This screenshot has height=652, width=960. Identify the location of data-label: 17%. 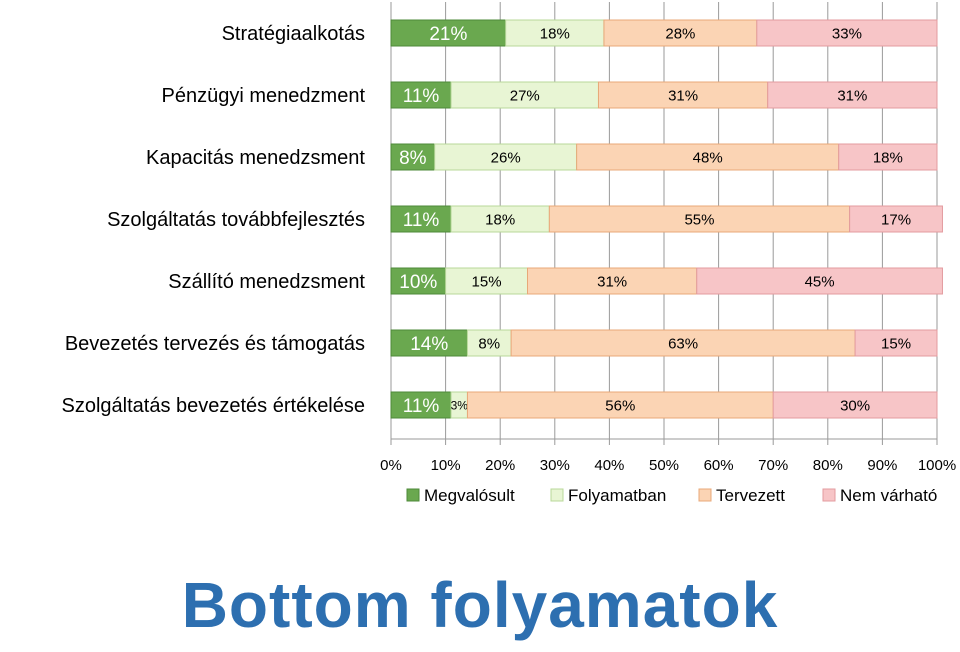
(896, 219).